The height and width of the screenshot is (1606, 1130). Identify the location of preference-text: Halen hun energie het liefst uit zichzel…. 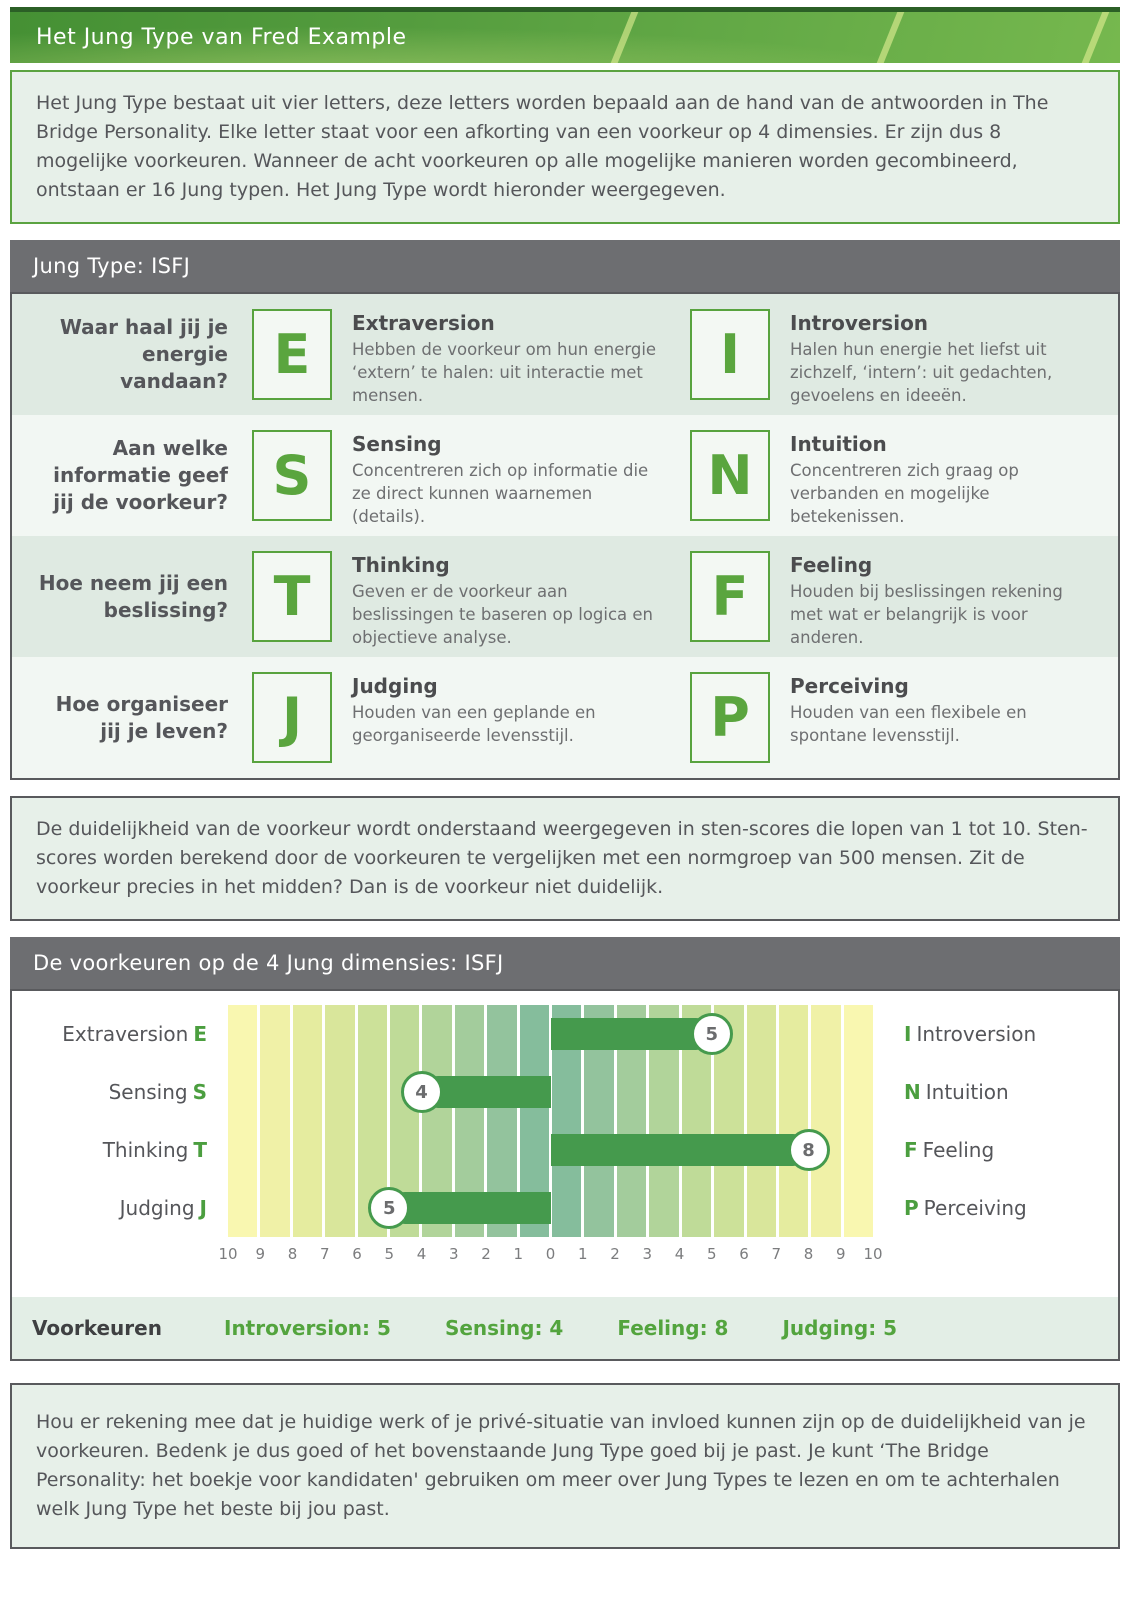
(921, 372).